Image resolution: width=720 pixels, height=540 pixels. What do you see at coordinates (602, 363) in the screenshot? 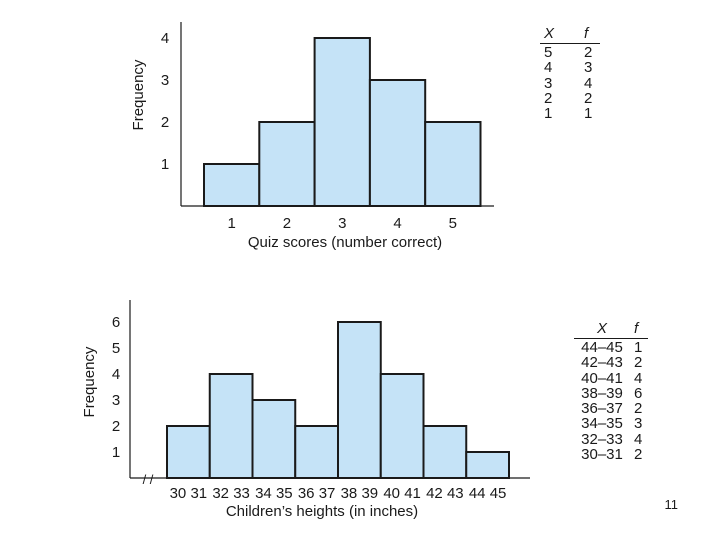
I see `table-cell-x: 42–43` at bounding box center [602, 363].